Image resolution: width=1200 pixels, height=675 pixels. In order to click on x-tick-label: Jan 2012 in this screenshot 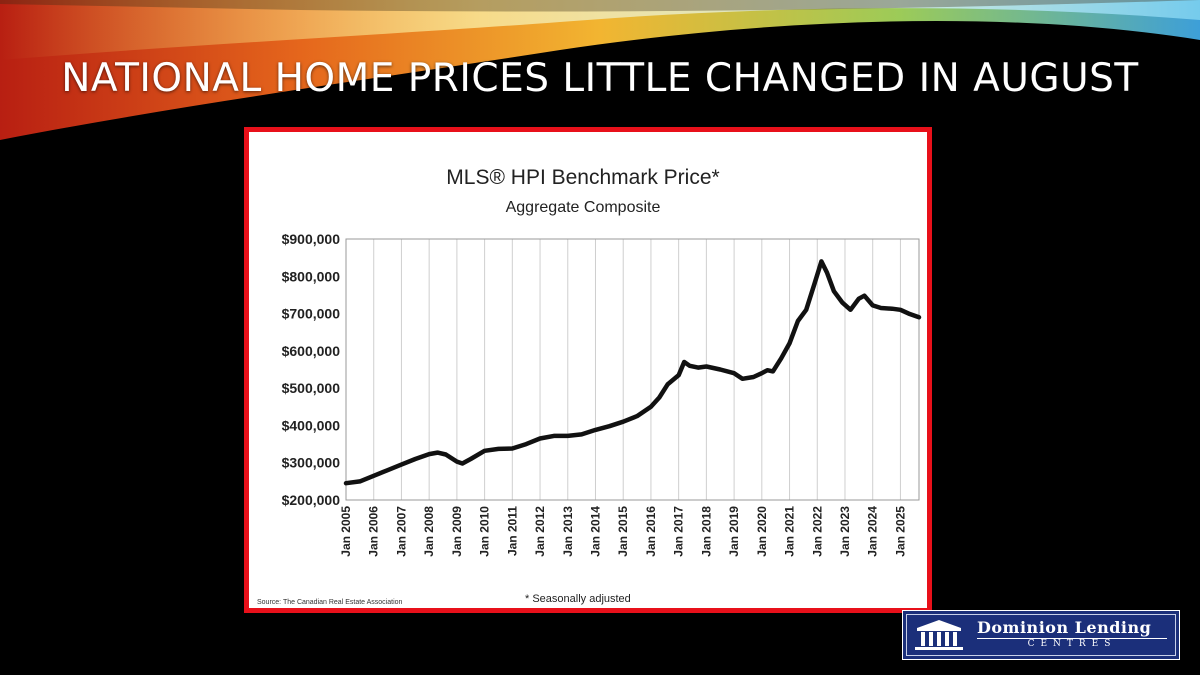, I will do `click(540, 531)`.